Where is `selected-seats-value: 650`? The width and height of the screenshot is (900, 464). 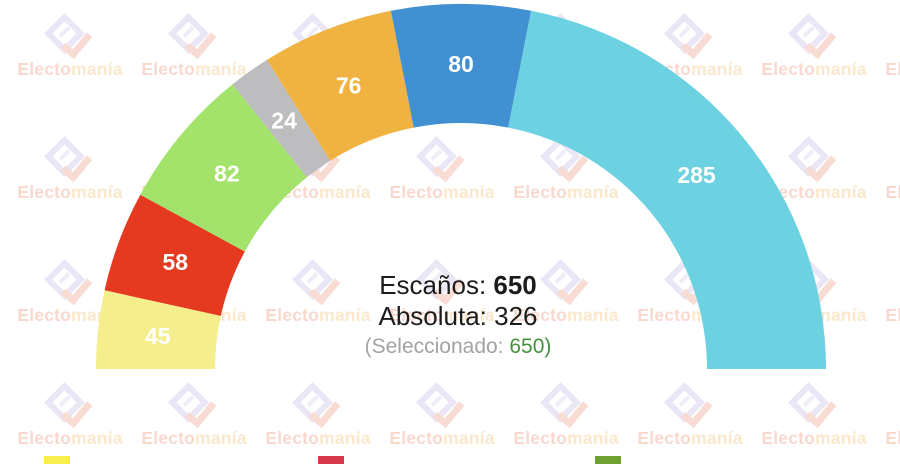 selected-seats-value: 650 is located at coordinates (527, 346).